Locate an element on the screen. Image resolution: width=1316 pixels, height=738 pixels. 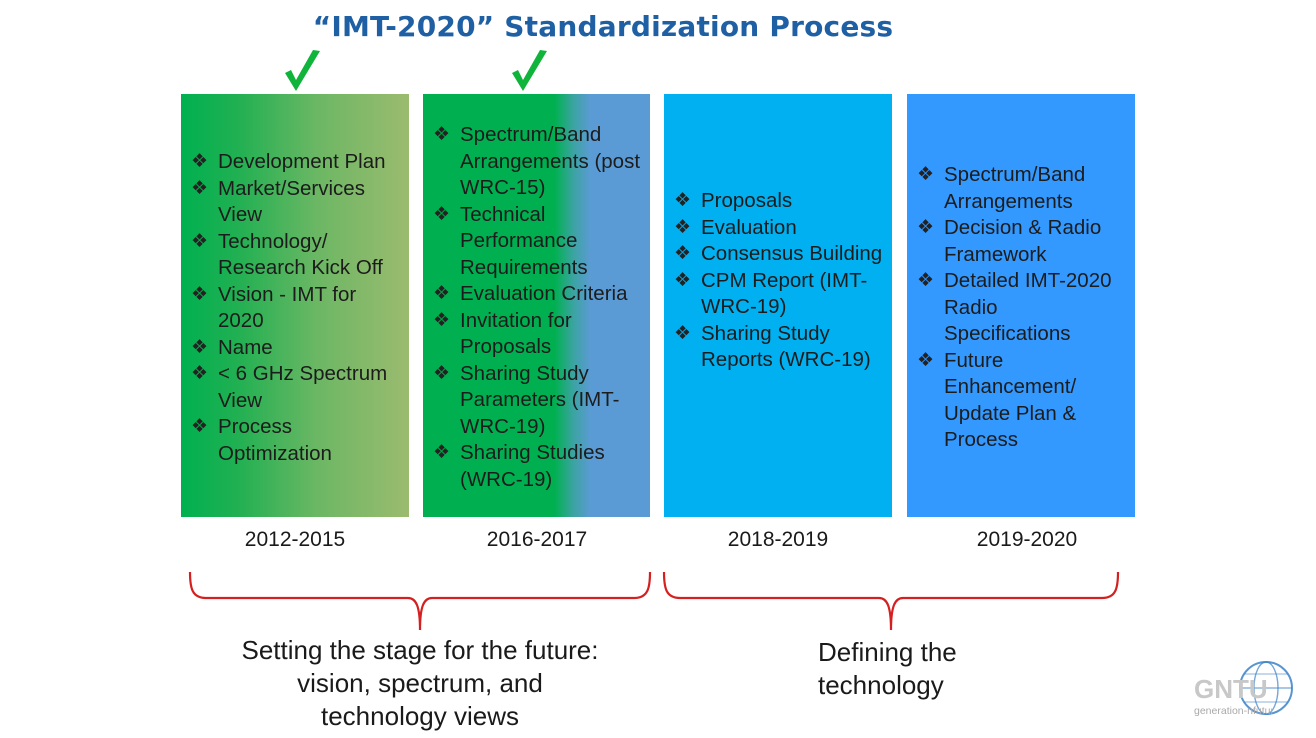
list-item: ❖ Vision - IMT for 2020 is located at coordinates (297, 308).